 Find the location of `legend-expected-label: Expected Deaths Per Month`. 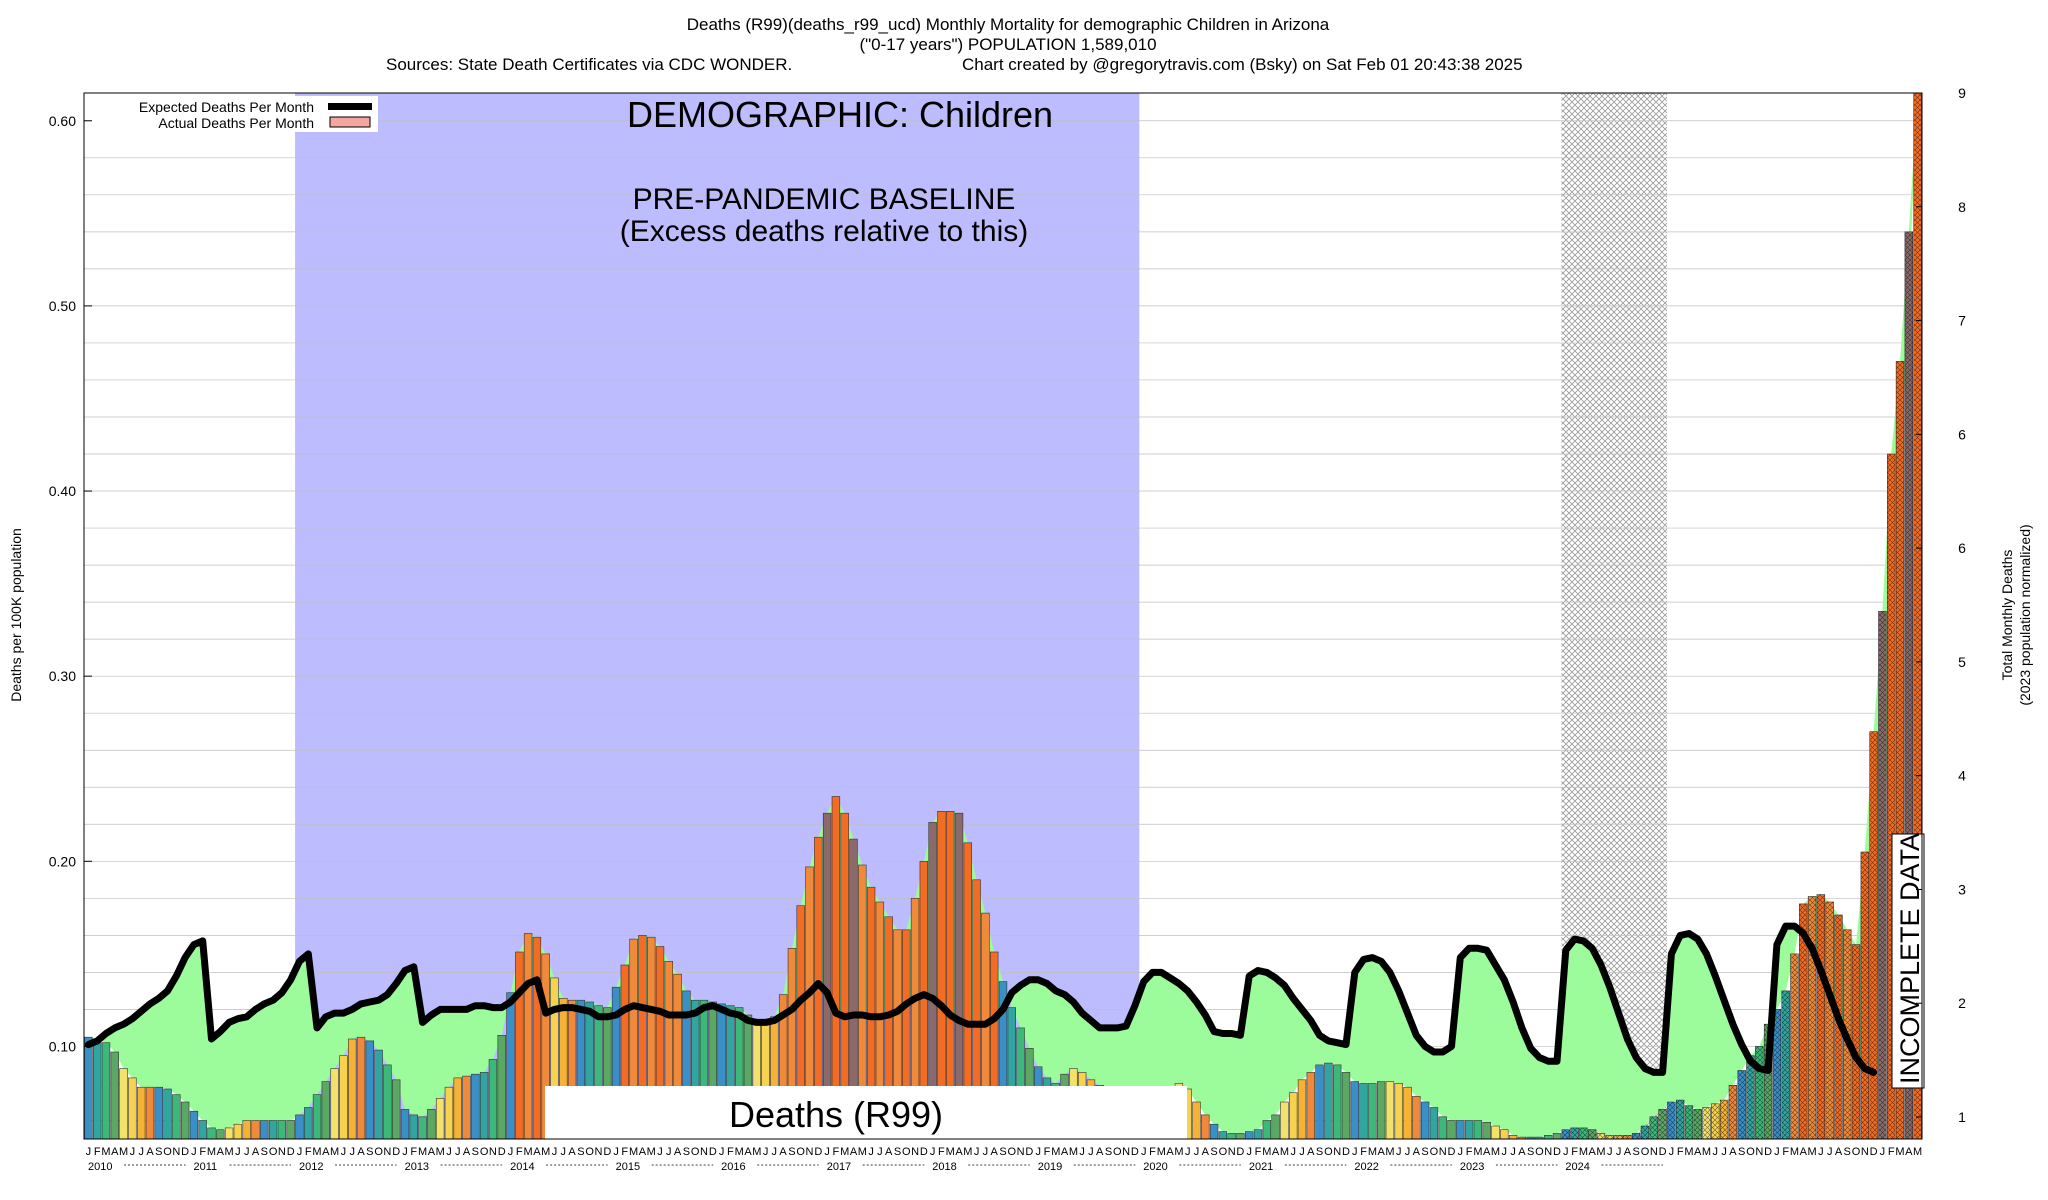

legend-expected-label: Expected Deaths Per Month is located at coordinates (226, 107).